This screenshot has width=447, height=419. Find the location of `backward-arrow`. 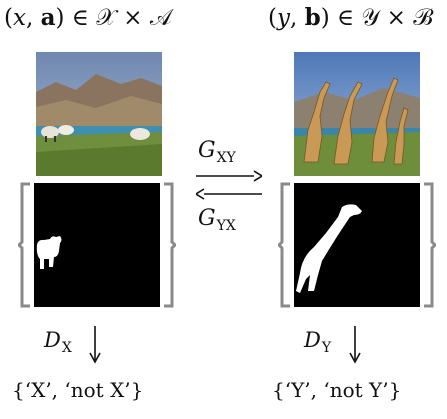

backward-arrow is located at coordinates (229, 194).